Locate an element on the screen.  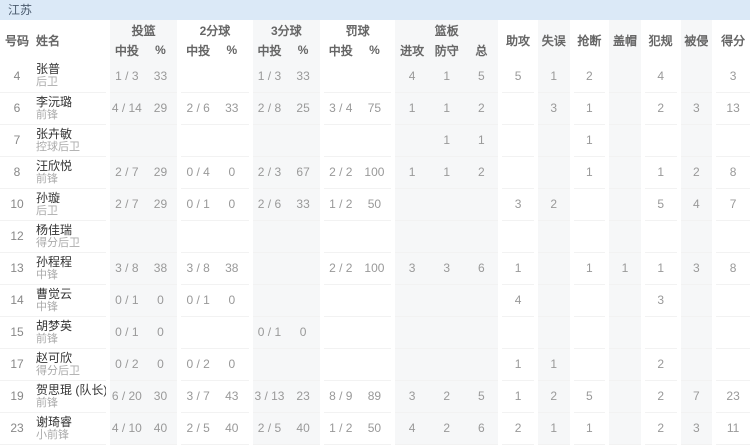
player-row: 4 张普 后卫 1 / 3 33 1 / 3 33 4 1 5 5 1 2 4 3 is located at coordinates (375, 76).